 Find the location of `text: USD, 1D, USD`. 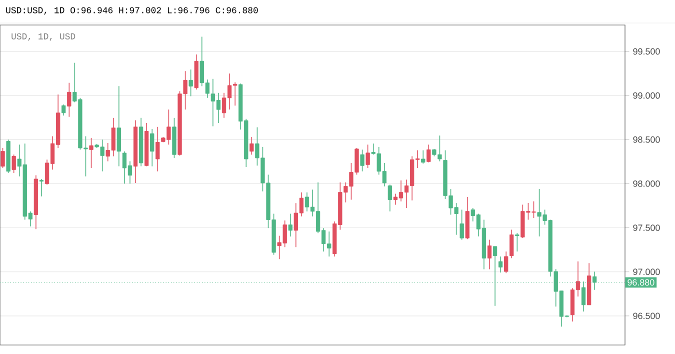

text: USD, 1D, USD is located at coordinates (44, 37).